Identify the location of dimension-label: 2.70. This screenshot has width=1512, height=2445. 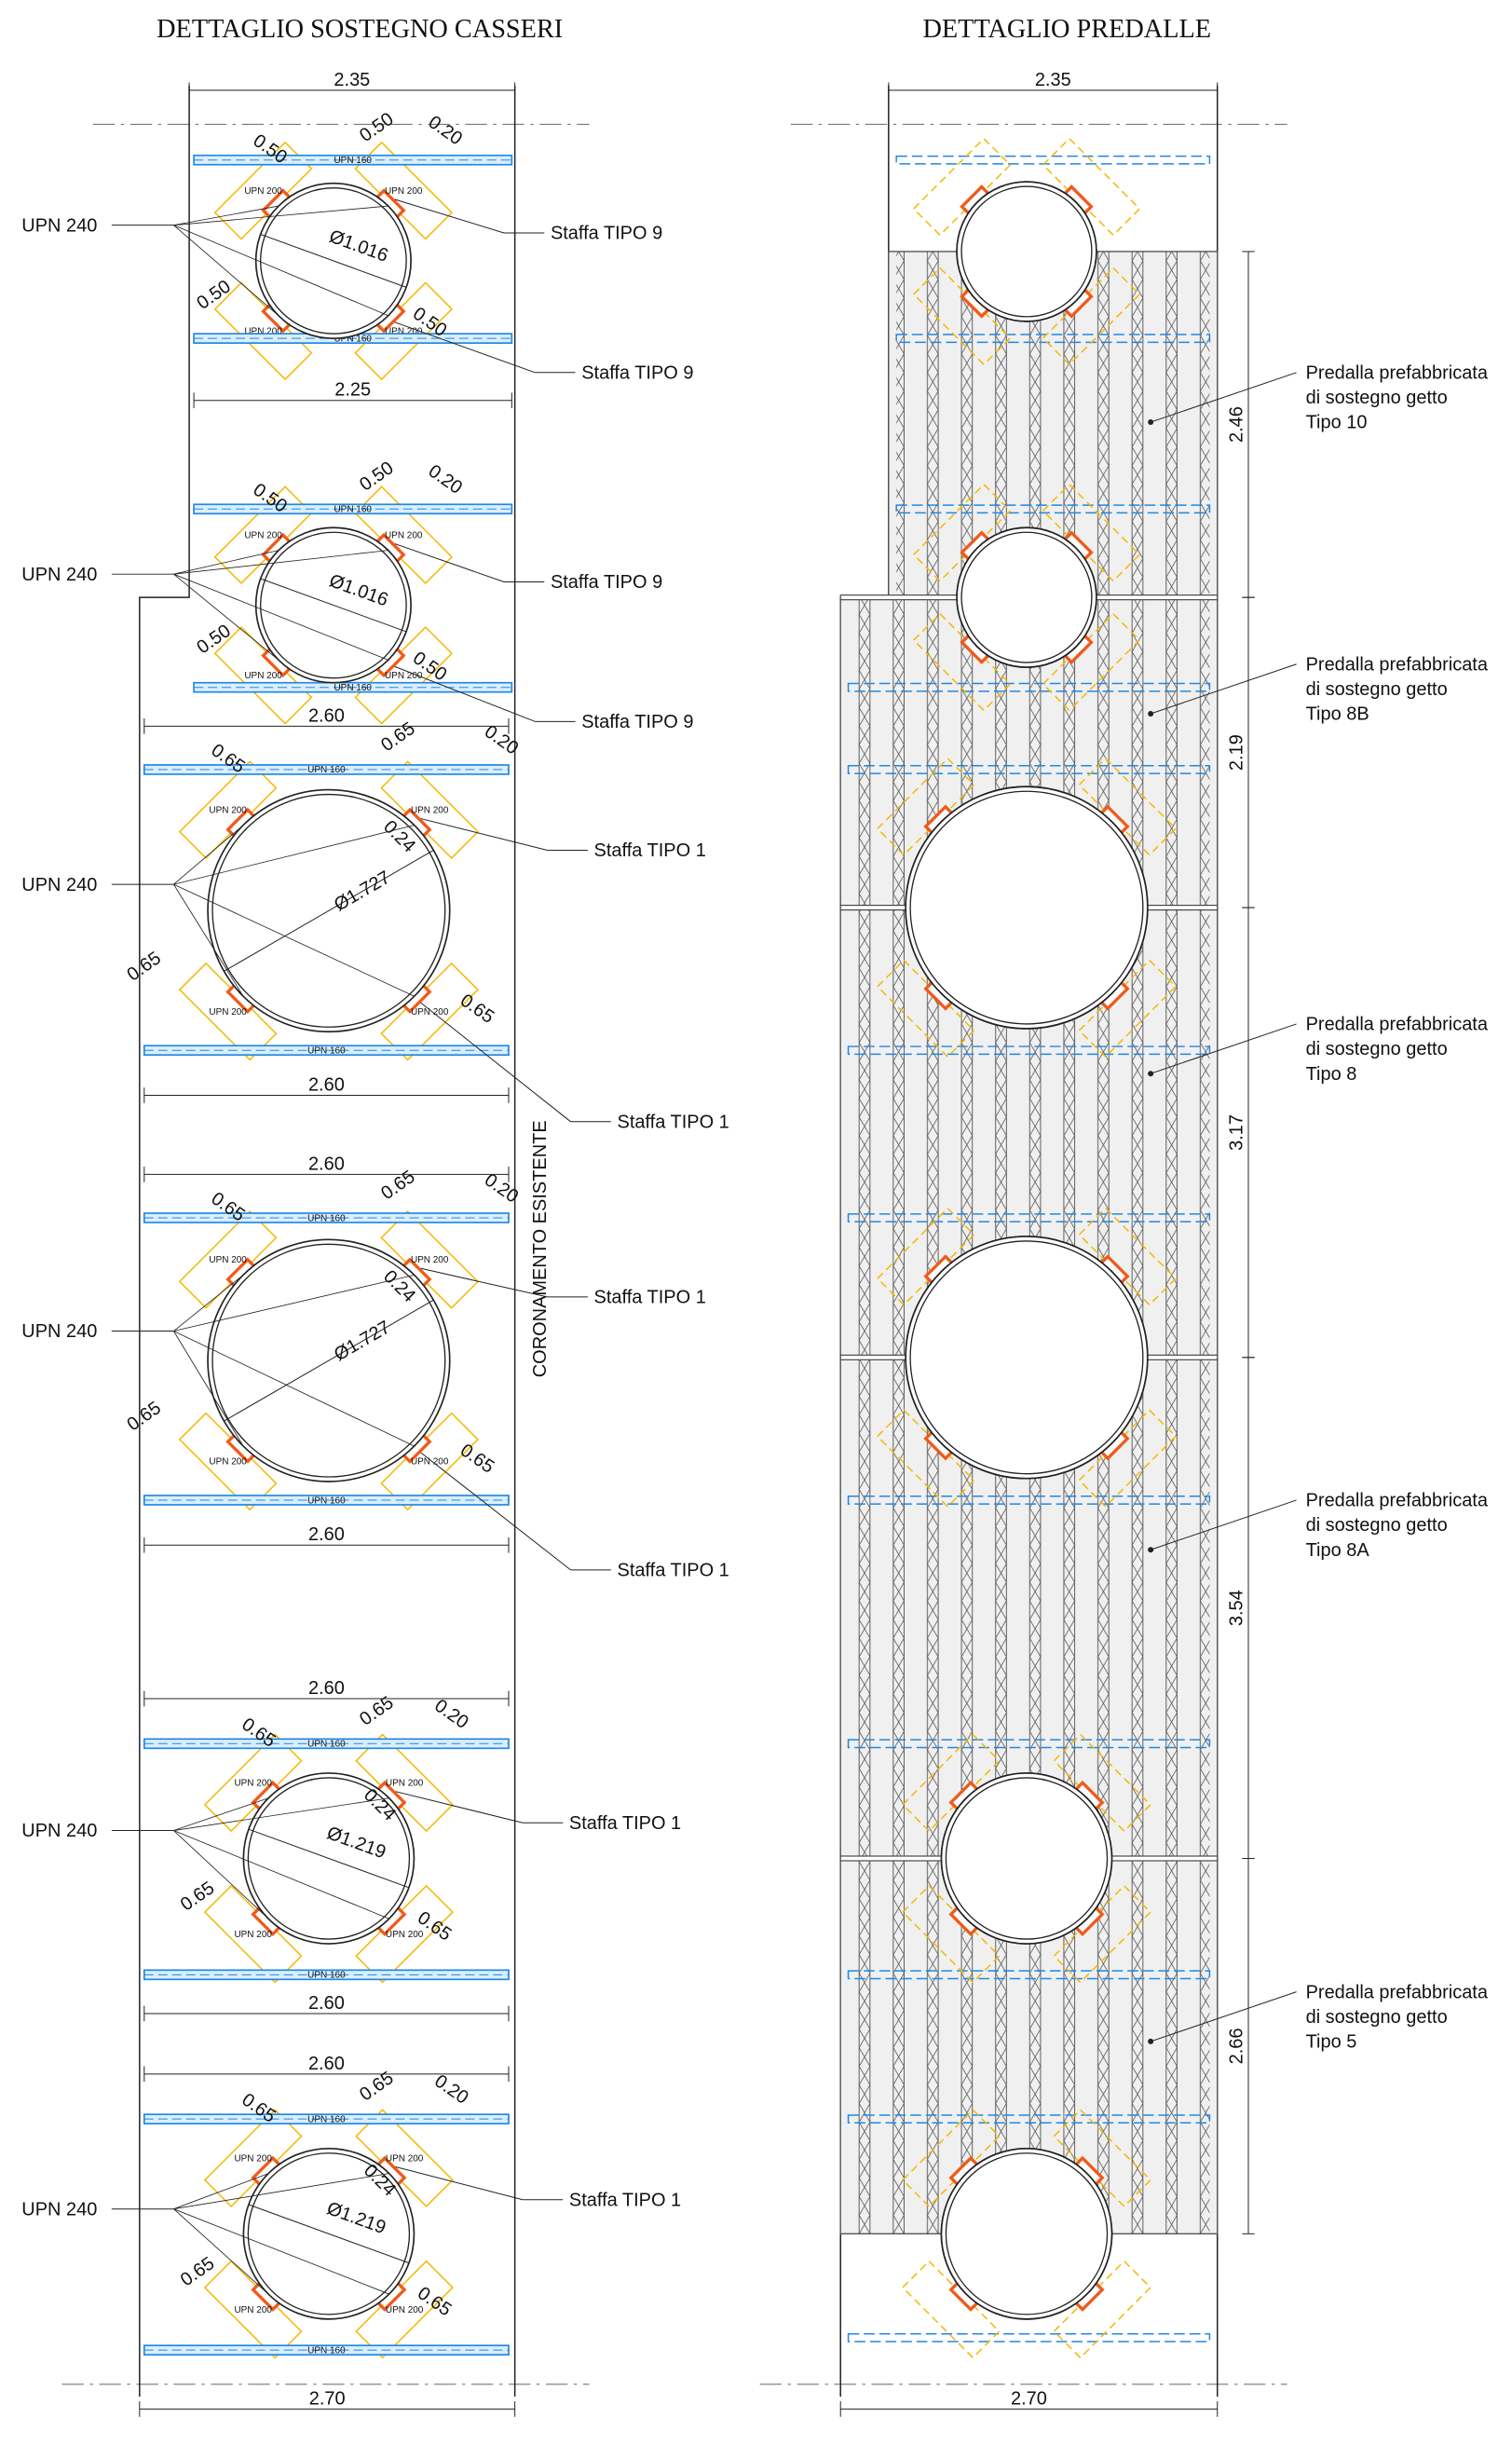
(1029, 2398).